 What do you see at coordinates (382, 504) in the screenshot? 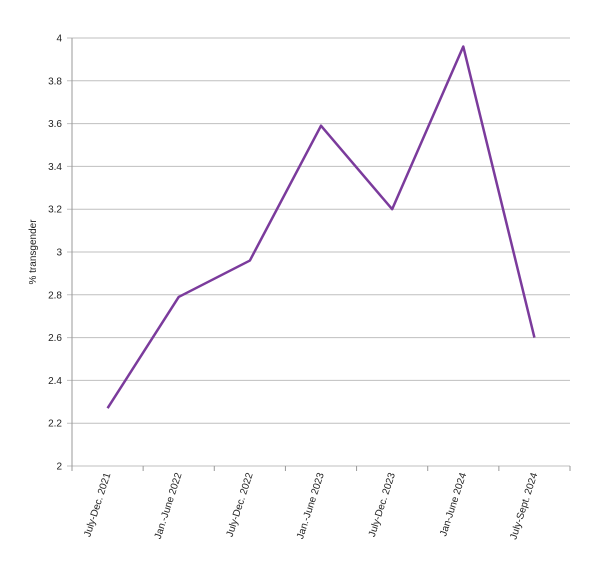
I see `x-tick-label: July-Dec. 2023` at bounding box center [382, 504].